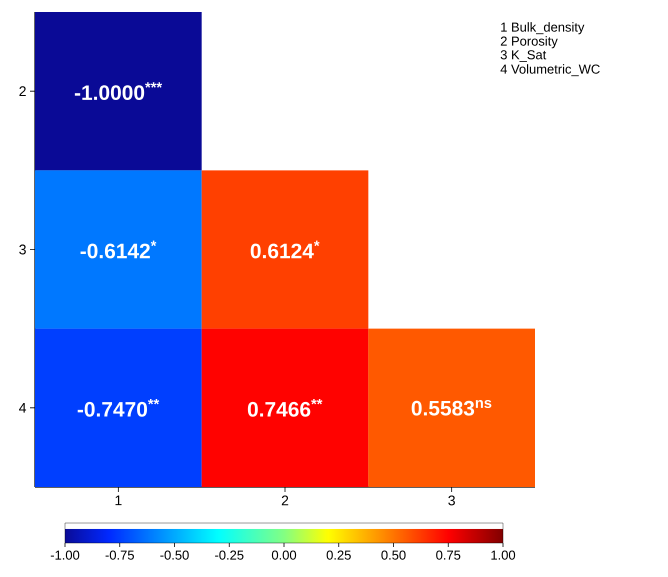 This screenshot has width=668, height=577. Describe the element at coordinates (284, 555) in the screenshot. I see `color-bar-label: 0.00` at that location.